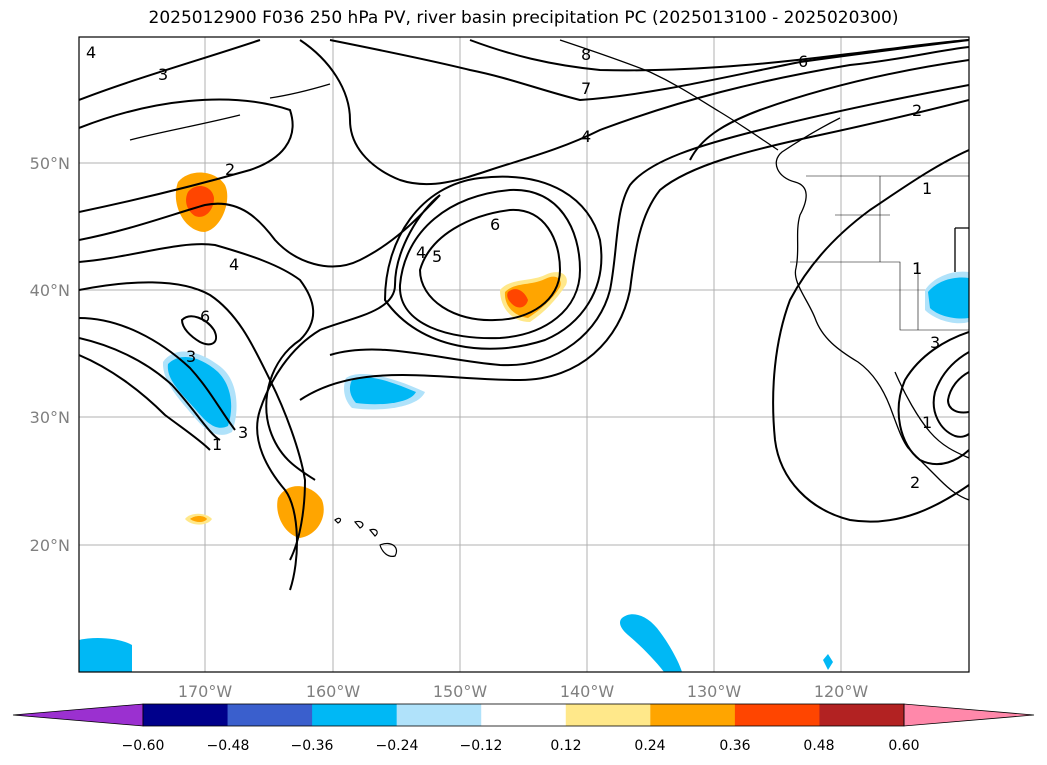 This screenshot has width=1047, height=765. What do you see at coordinates (903, 746) in the screenshot?
I see `colorbar-tick-label: 0.60` at bounding box center [903, 746].